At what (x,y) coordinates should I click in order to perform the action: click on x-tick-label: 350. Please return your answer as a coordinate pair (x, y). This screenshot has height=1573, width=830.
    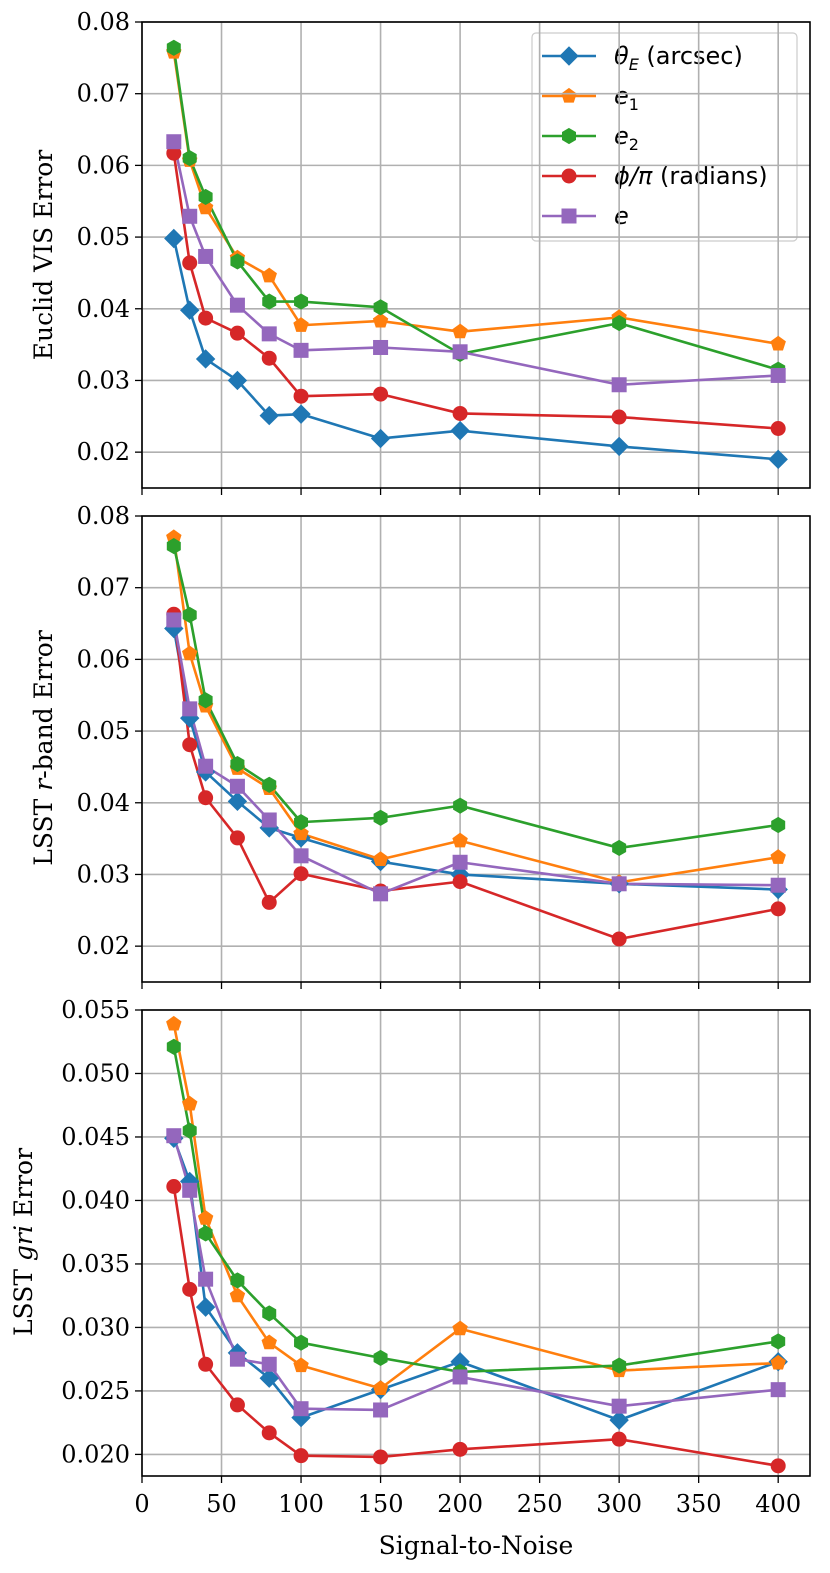
    Looking at the image, I should click on (699, 1504).